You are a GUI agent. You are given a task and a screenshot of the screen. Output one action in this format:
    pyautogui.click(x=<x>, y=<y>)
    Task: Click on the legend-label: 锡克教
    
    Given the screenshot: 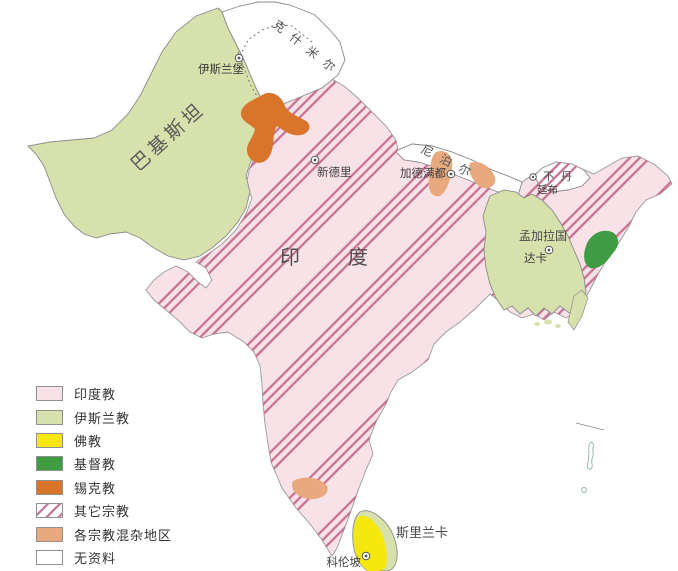 What is the action you would take?
    pyautogui.click(x=95, y=488)
    